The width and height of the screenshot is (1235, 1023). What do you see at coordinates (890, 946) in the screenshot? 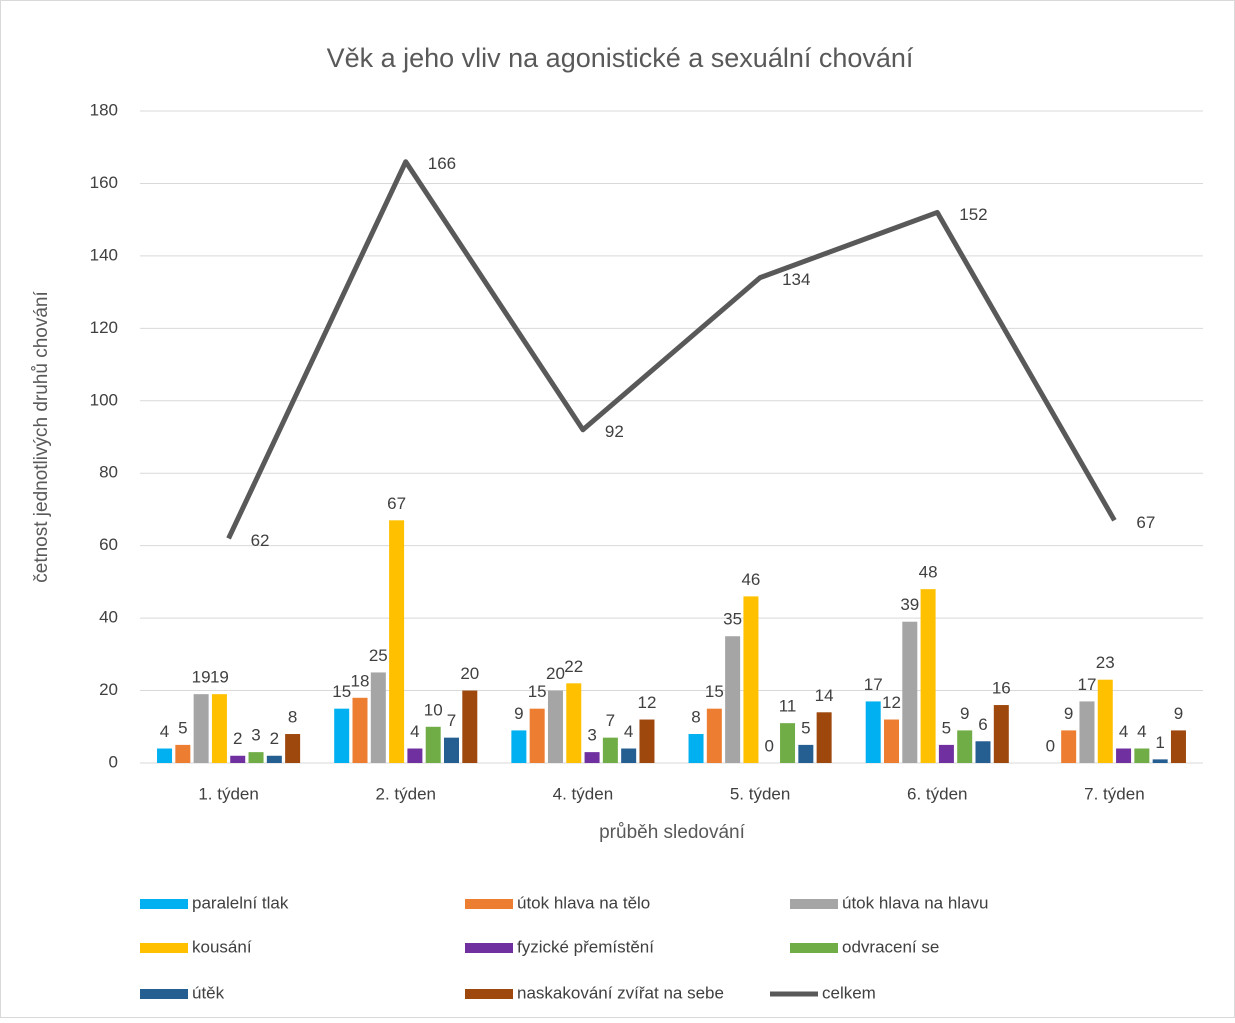
I see `legend-label: odvracení se` at bounding box center [890, 946].